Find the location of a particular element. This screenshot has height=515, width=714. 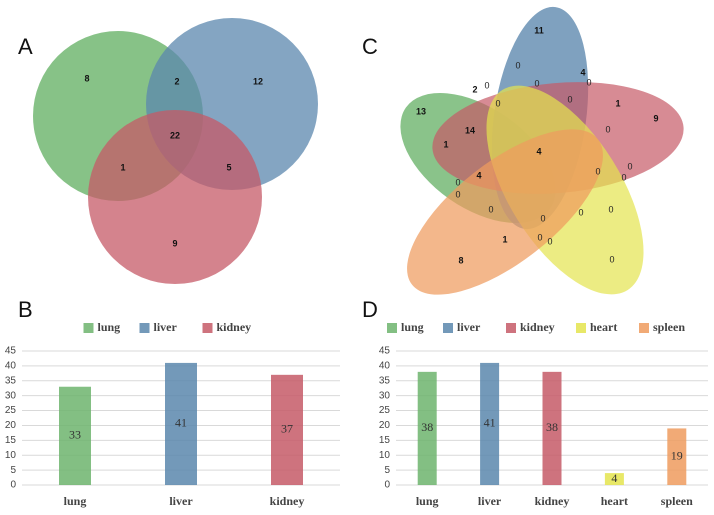

venn5-region-label: 9 is located at coordinates (655, 118).